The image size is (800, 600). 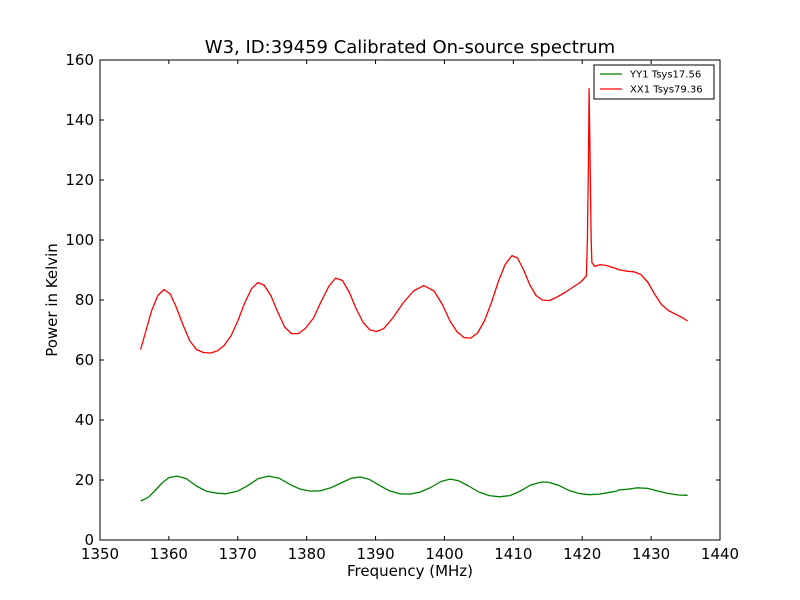 What do you see at coordinates (582, 554) in the screenshot?
I see `x-tick-label: 1420` at bounding box center [582, 554].